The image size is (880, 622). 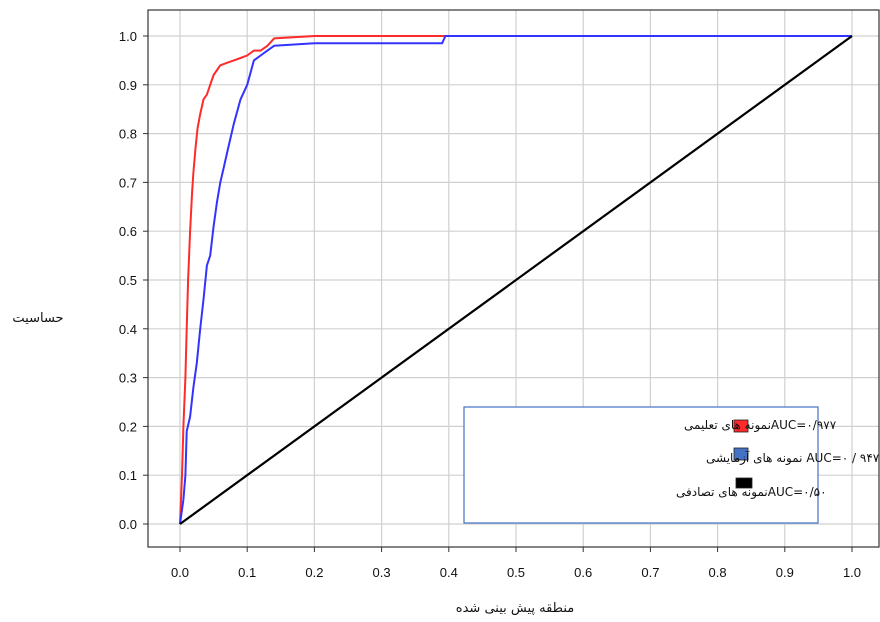 I want to click on y-tick-label: 0.4, so click(x=128, y=329).